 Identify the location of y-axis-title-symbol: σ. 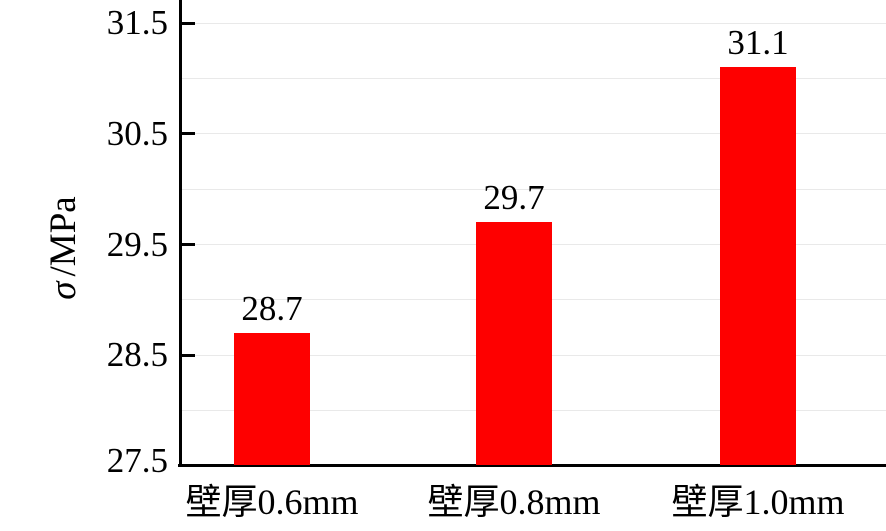
(63, 290).